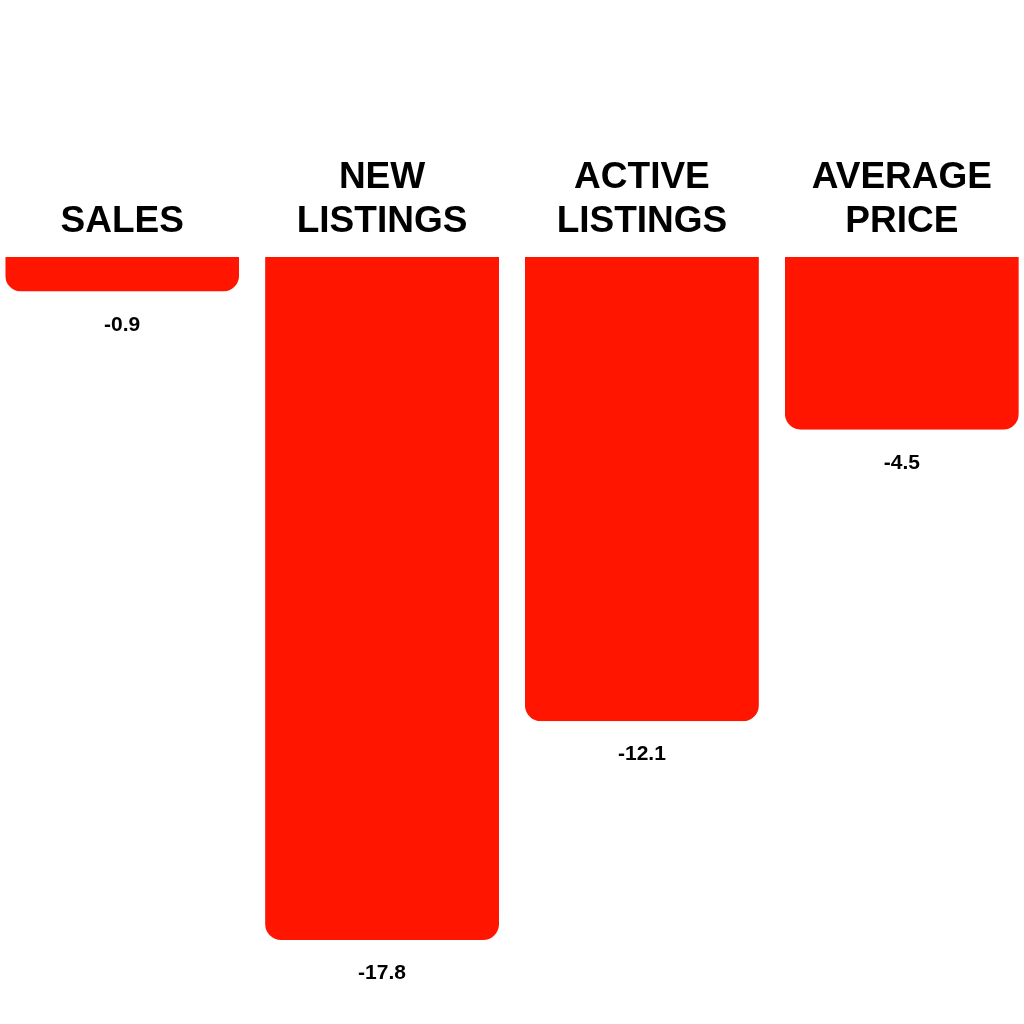 This screenshot has height=1024, width=1024. Describe the element at coordinates (122, 219) in the screenshot. I see `x-tick-label: SALES` at that location.